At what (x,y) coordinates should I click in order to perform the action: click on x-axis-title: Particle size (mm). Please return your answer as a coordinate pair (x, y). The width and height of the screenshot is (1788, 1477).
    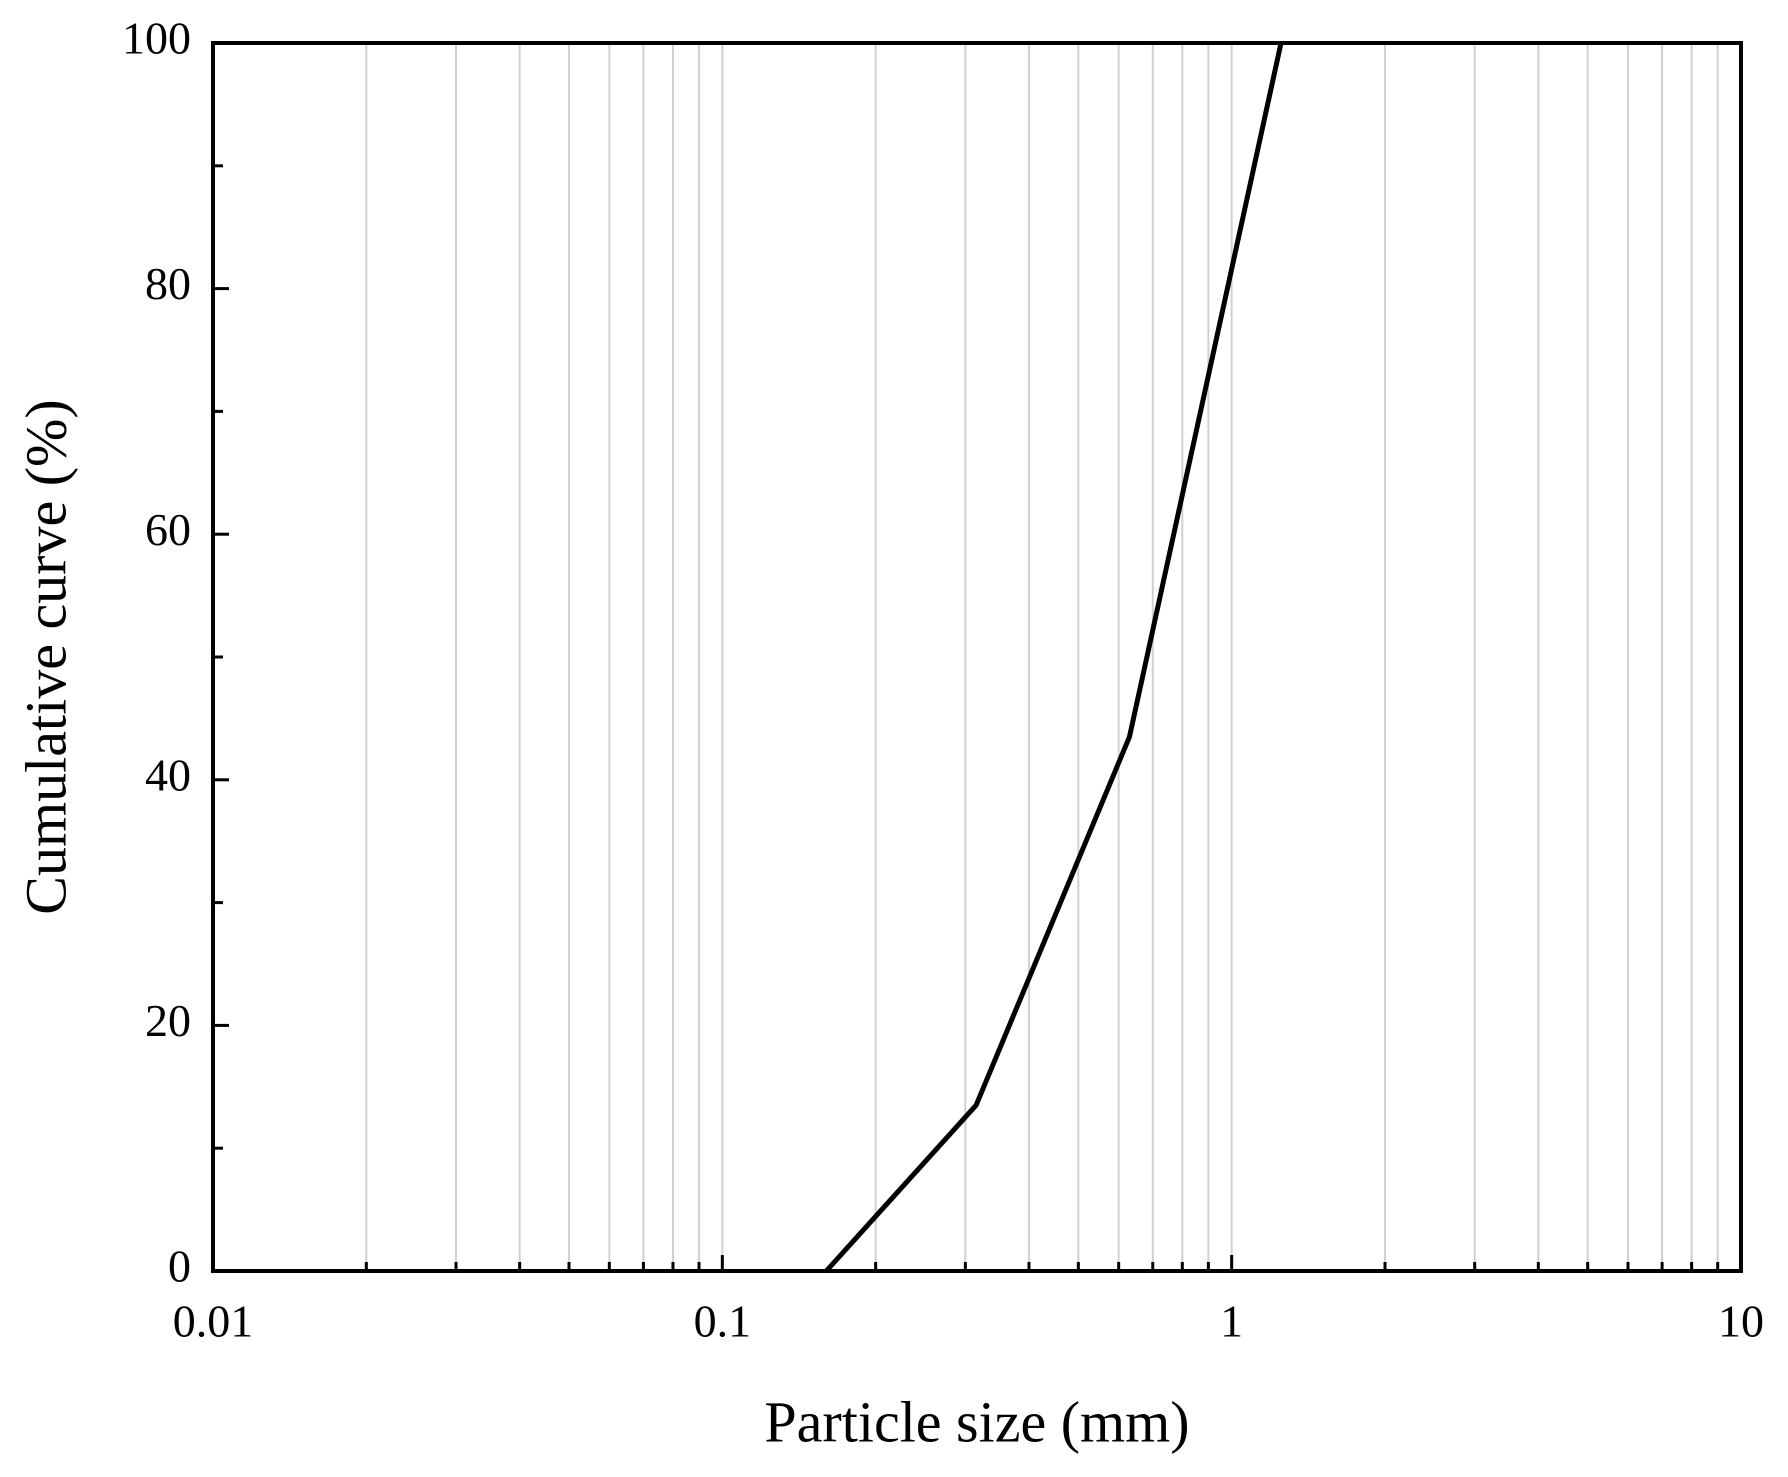
    Looking at the image, I should click on (976, 1421).